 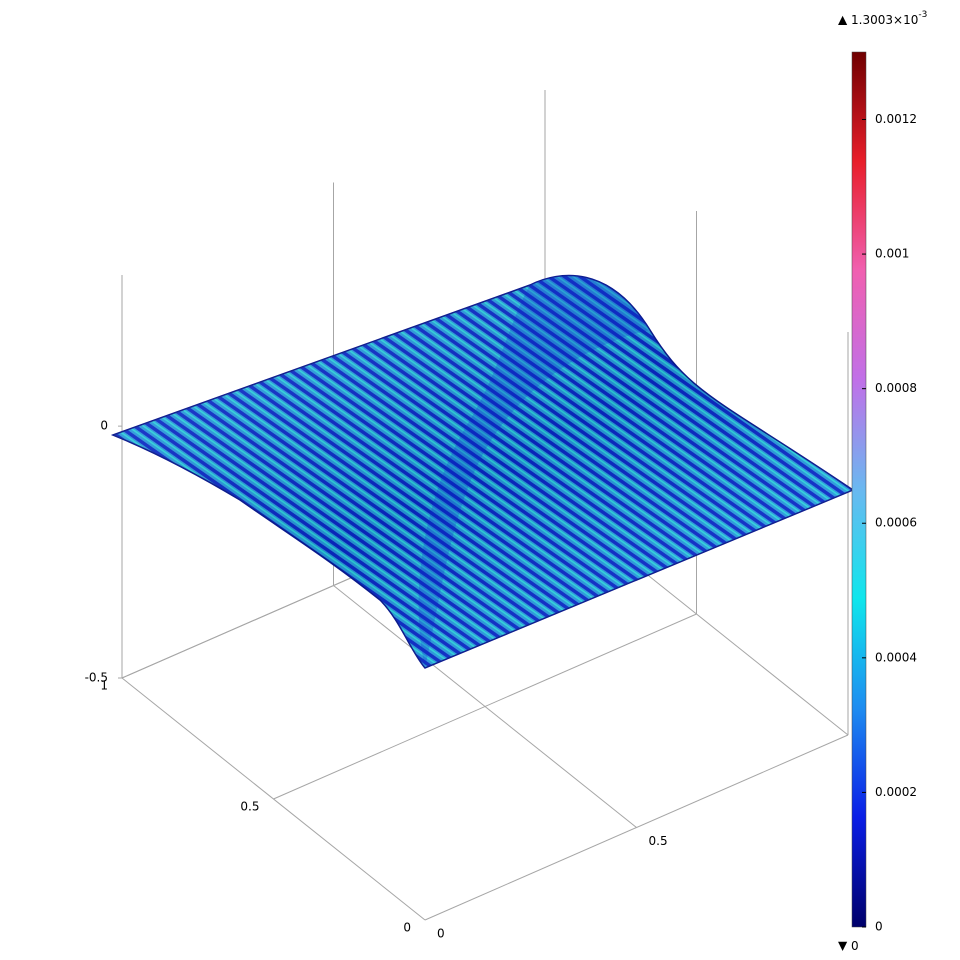 What do you see at coordinates (896, 388) in the screenshot?
I see `colorbar-tick-label: 0.0008` at bounding box center [896, 388].